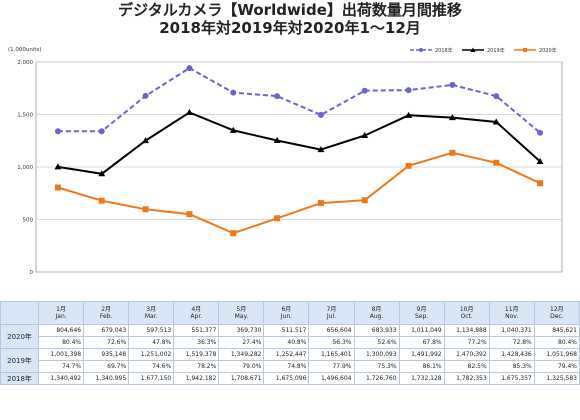 The image size is (580, 420). I want to click on yoy-percent: 36.3%, so click(196, 342).